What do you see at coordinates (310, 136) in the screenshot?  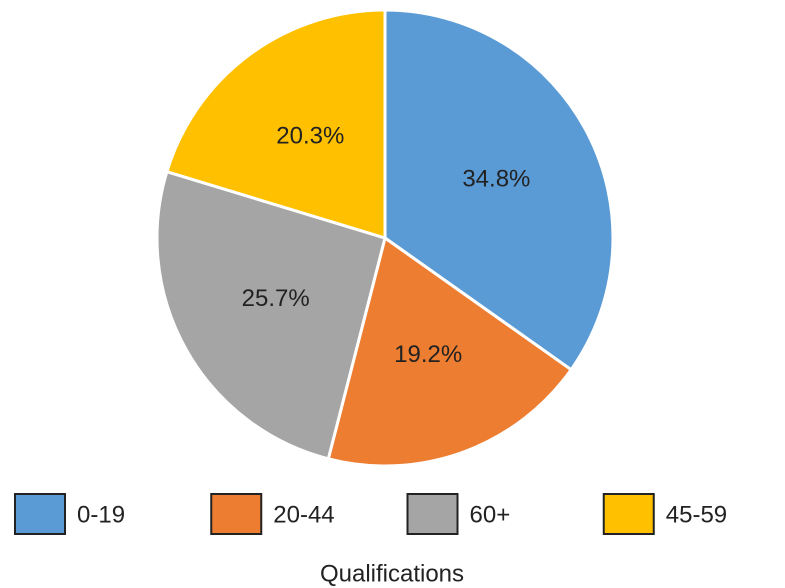 I see `data-label: 20.3%` at bounding box center [310, 136].